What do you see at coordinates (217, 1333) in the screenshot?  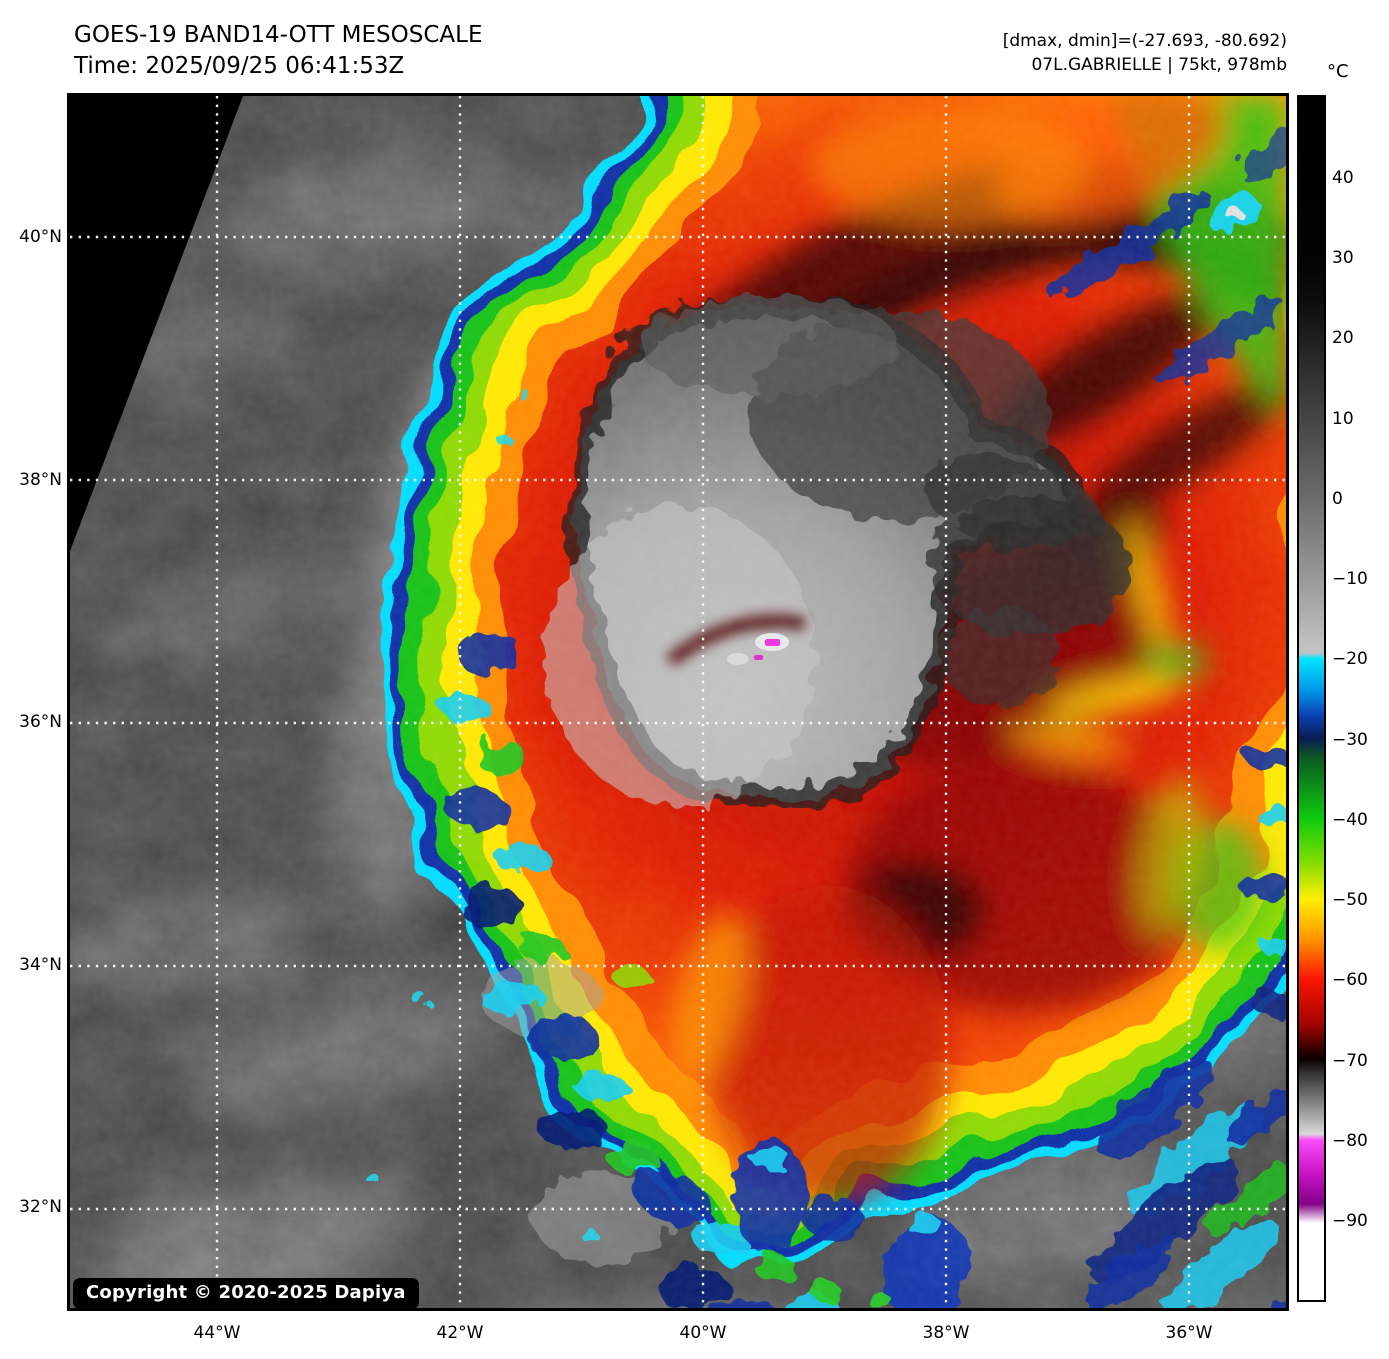 I see `lon-label: 44°W` at bounding box center [217, 1333].